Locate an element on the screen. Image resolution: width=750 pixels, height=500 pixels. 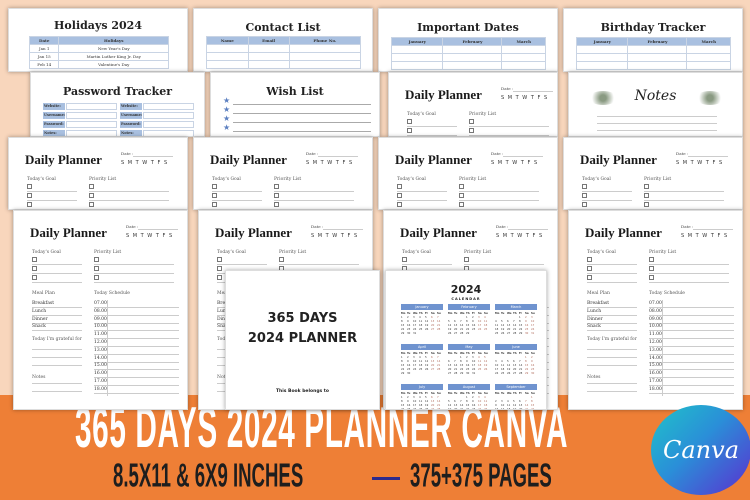
weekday-label: Su is located at coordinates (439, 353).